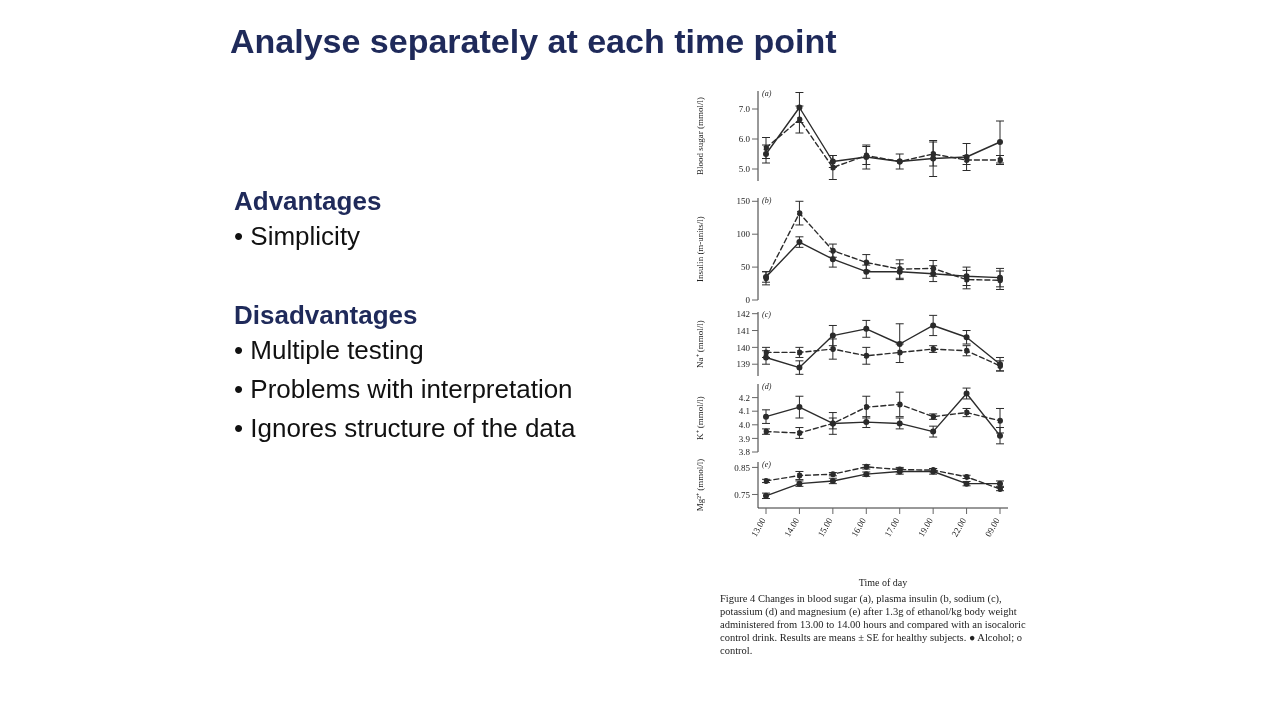  I want to click on text: • Simplicity, so click(298, 236).